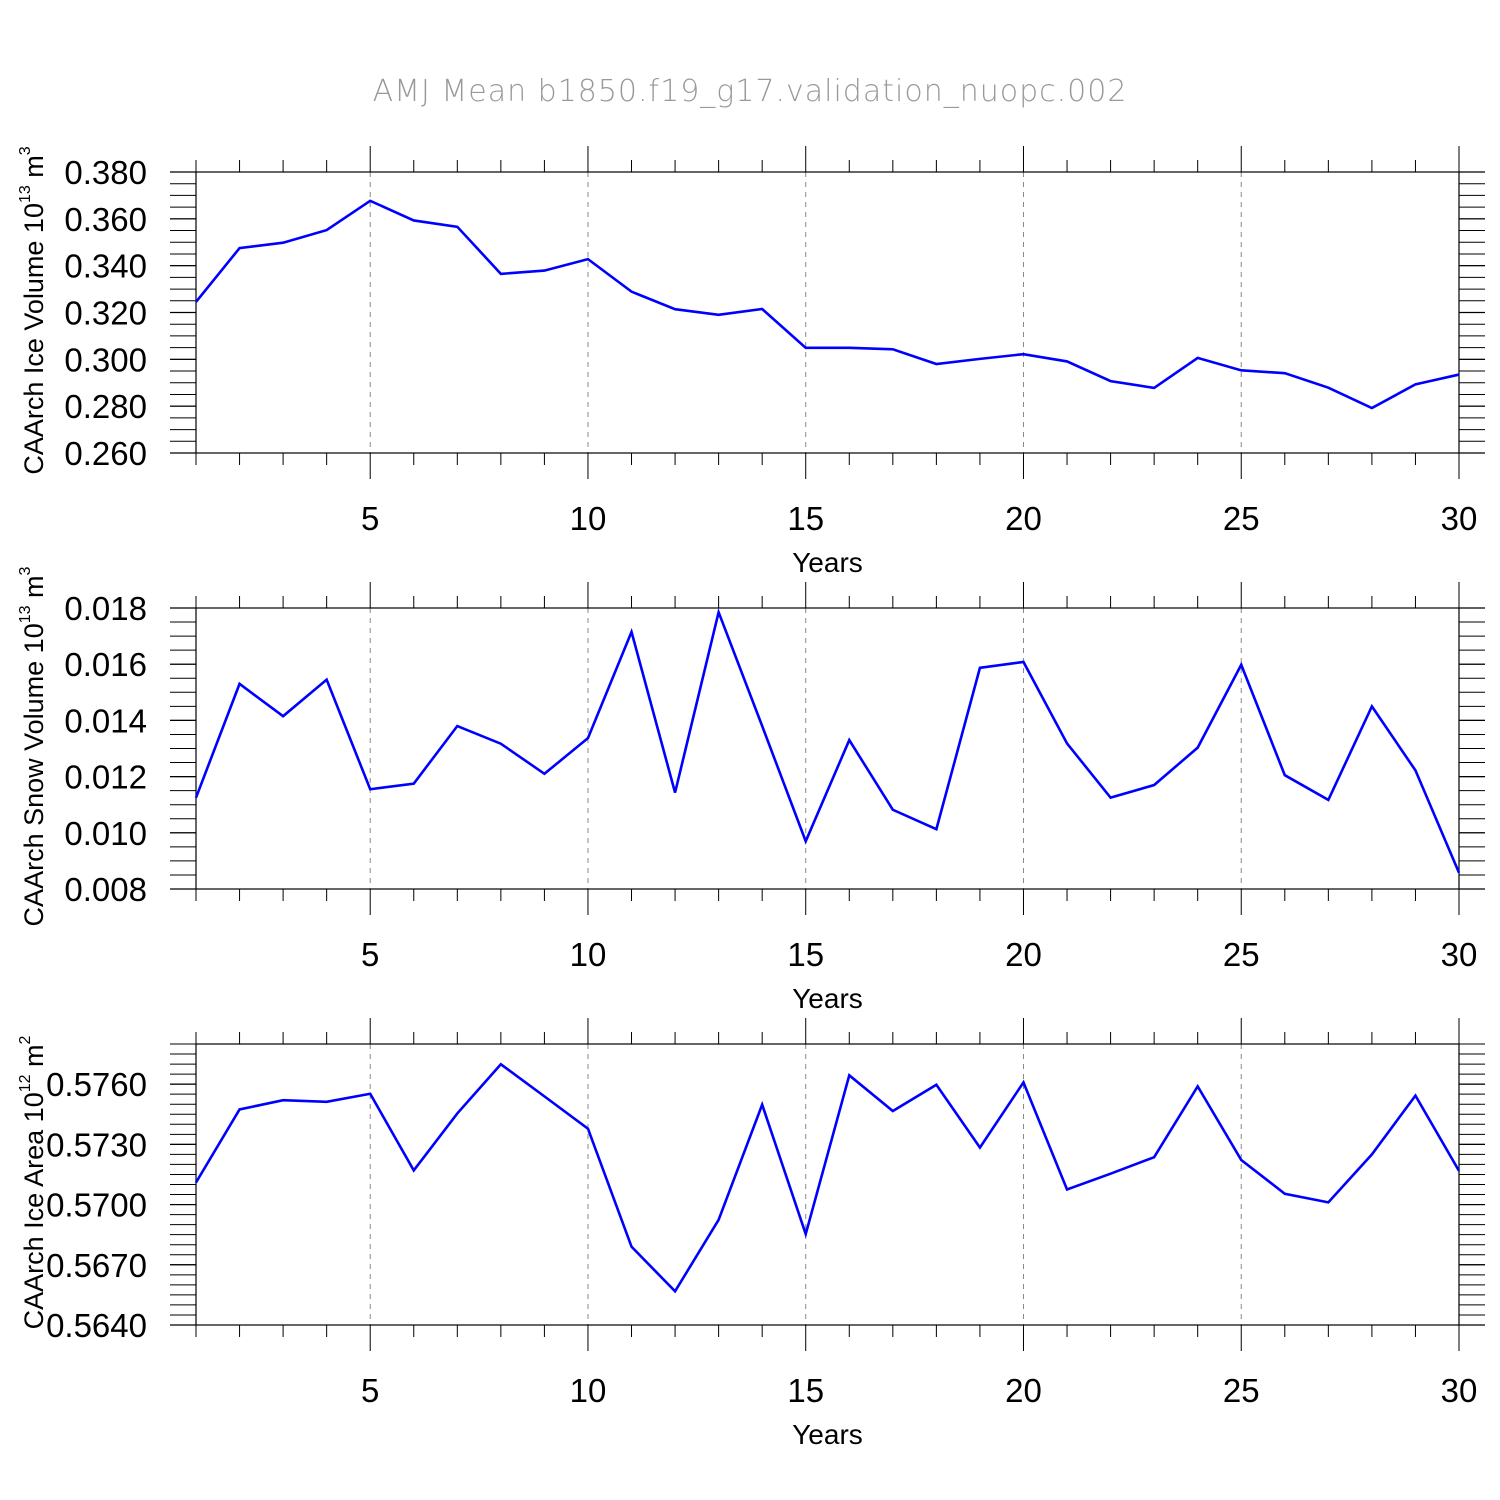  What do you see at coordinates (105, 777) in the screenshot?
I see `y-tick-label: 0.012` at bounding box center [105, 777].